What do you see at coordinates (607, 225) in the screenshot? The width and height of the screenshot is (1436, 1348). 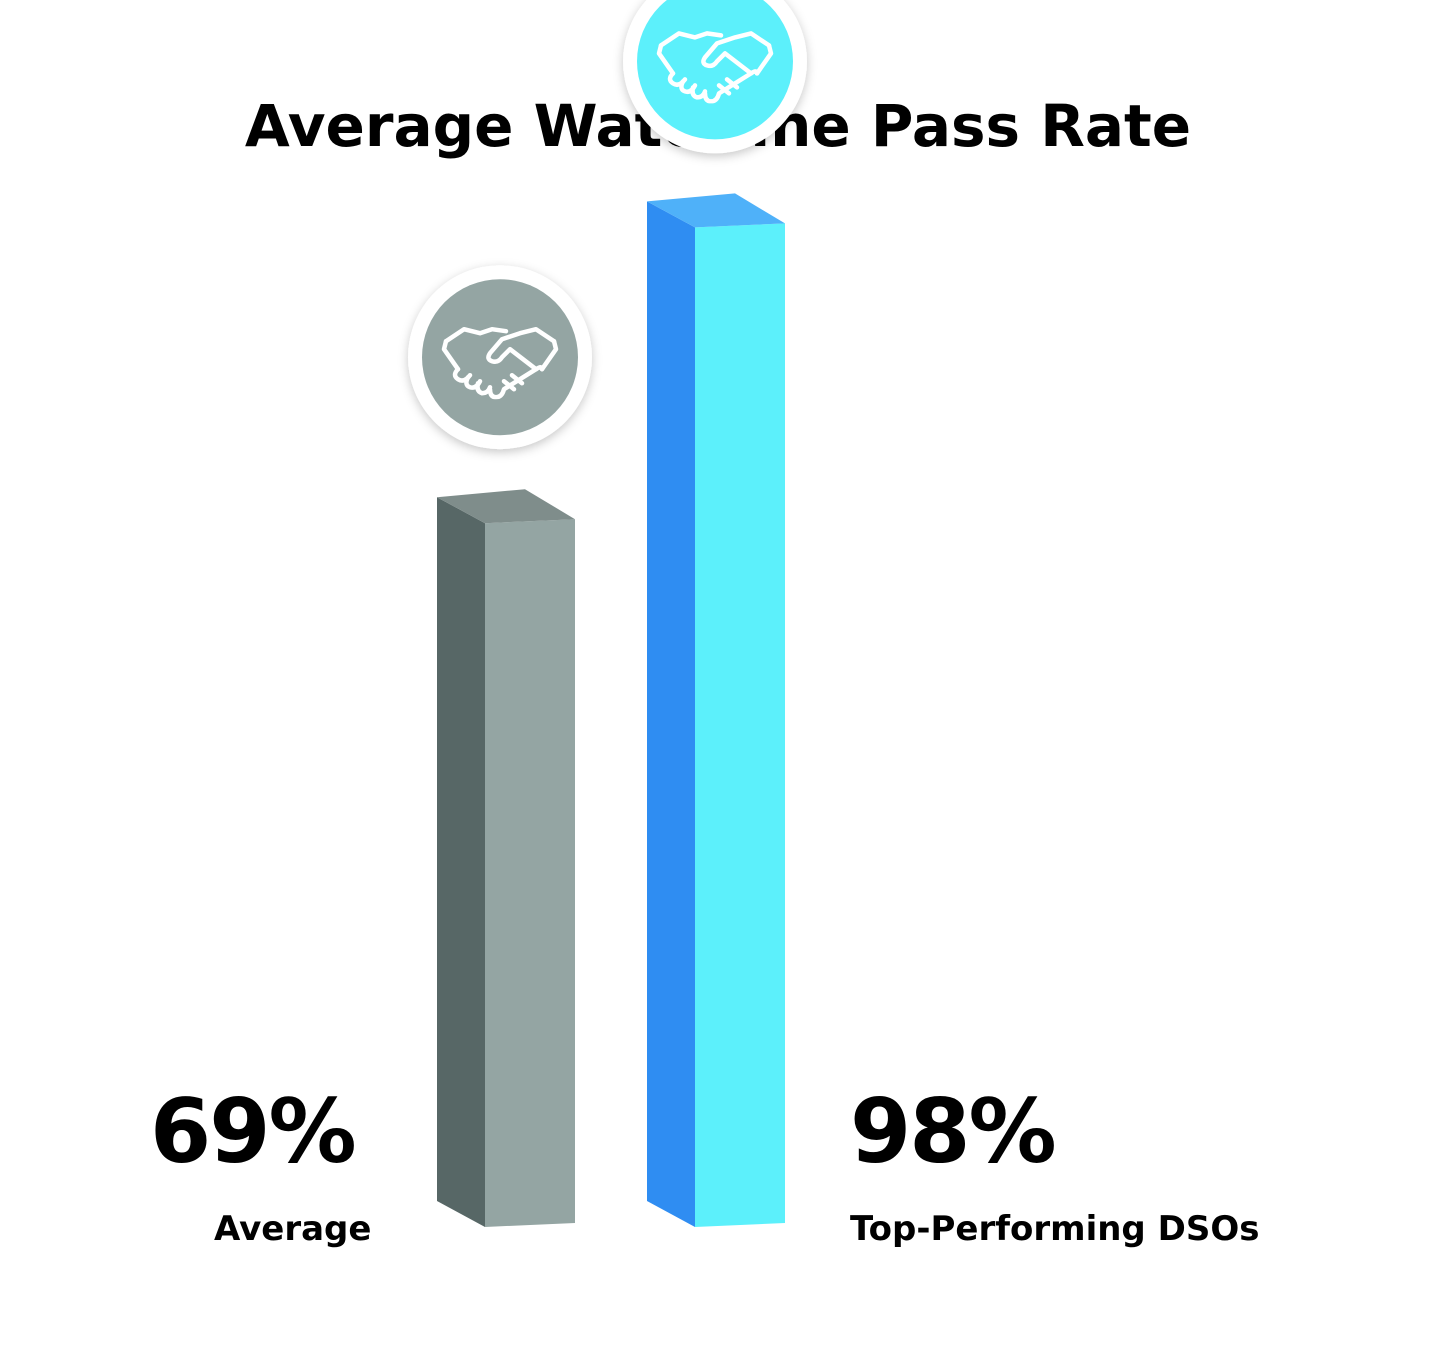 I see `icons-group` at bounding box center [607, 225].